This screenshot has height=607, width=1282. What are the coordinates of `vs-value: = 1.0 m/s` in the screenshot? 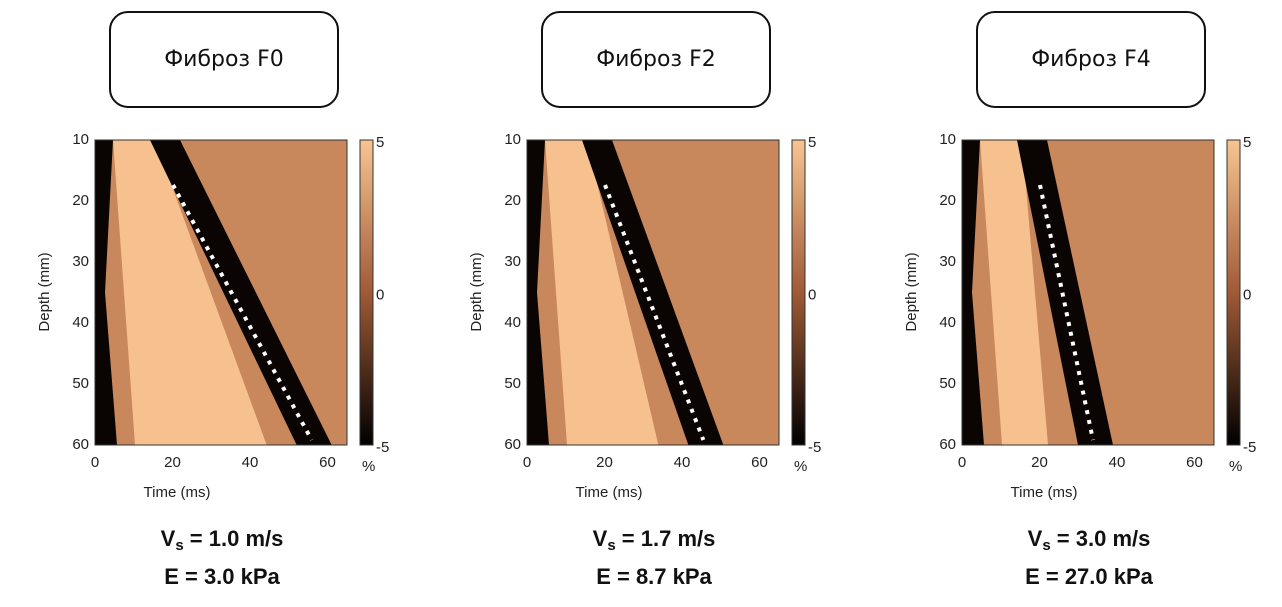 It's located at (234, 538).